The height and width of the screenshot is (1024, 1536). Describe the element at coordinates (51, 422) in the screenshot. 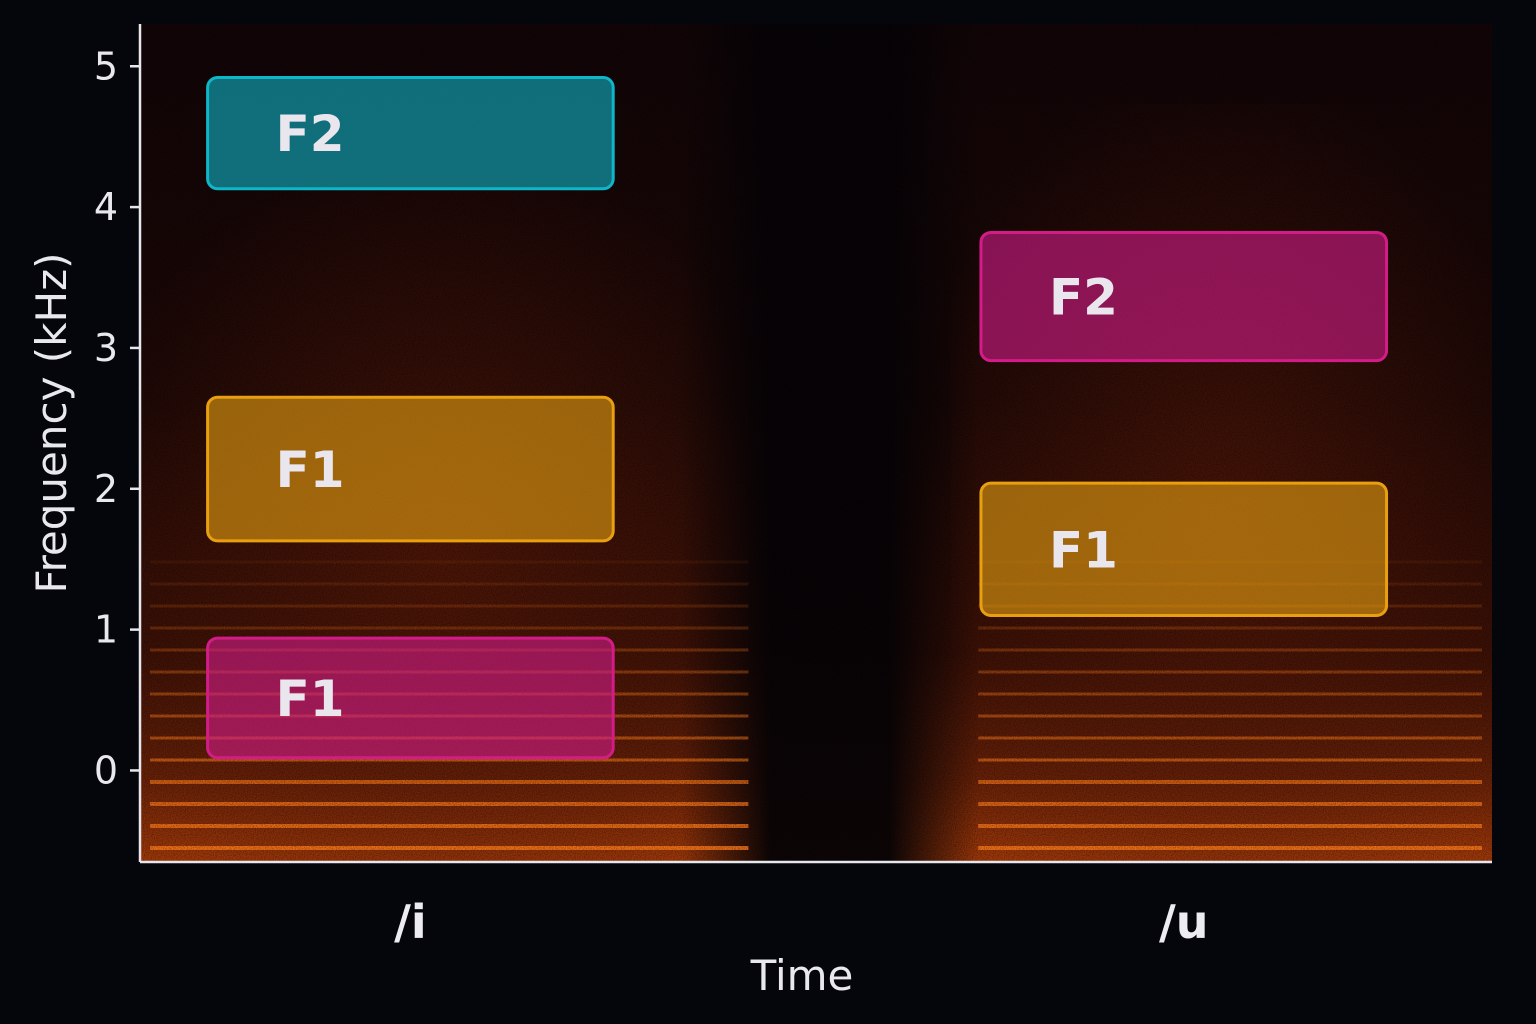

I see `y-axis-title: Frequency (kHz)` at that location.